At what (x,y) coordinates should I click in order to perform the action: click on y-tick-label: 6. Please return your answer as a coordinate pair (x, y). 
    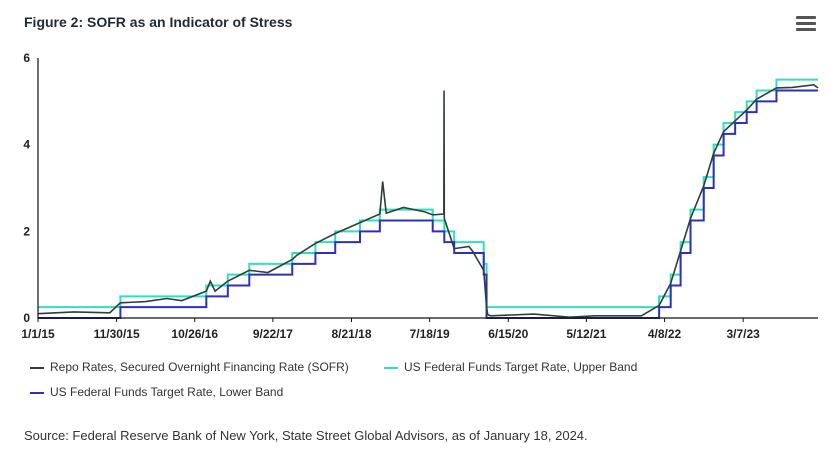
    Looking at the image, I should click on (26, 58).